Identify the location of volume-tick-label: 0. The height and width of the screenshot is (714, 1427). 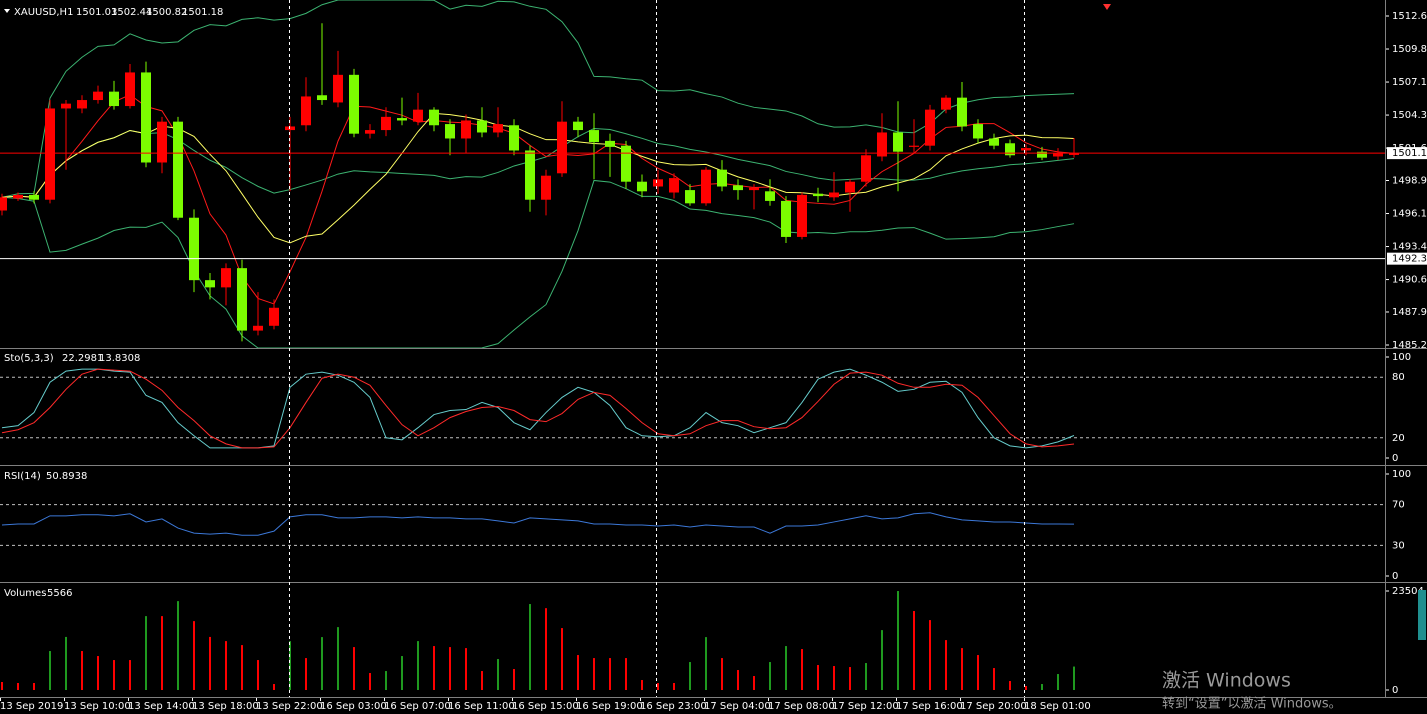
(1395, 690).